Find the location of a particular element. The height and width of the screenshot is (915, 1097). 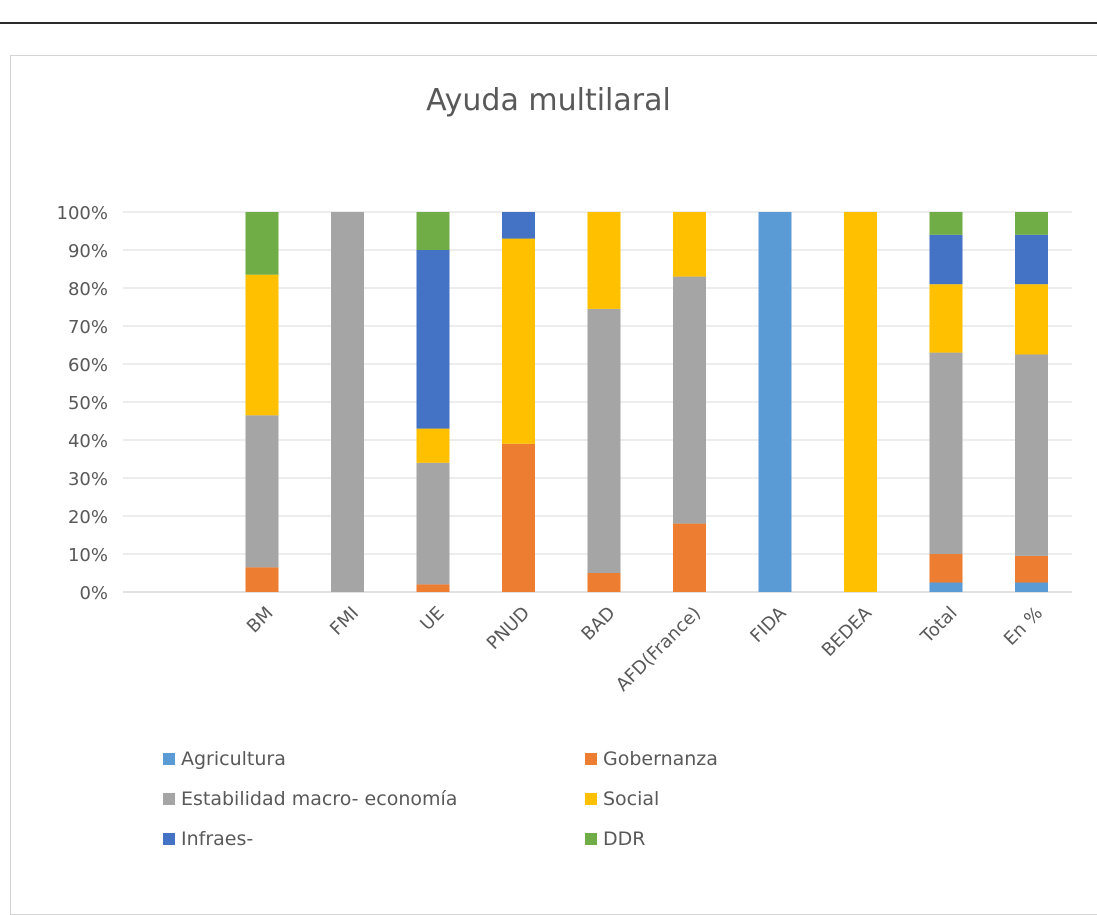

legend-item: Estabilidad macro- economía is located at coordinates (310, 799).